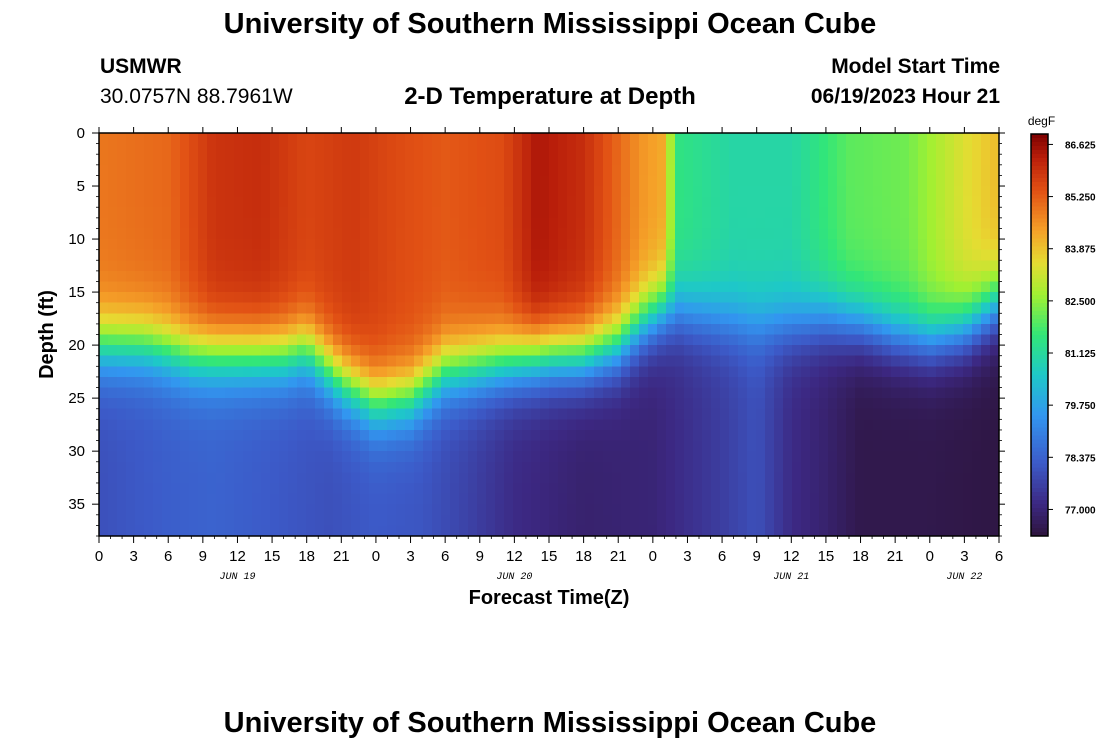  Describe the element at coordinates (76, 292) in the screenshot. I see `y-tick-label: 15` at that location.